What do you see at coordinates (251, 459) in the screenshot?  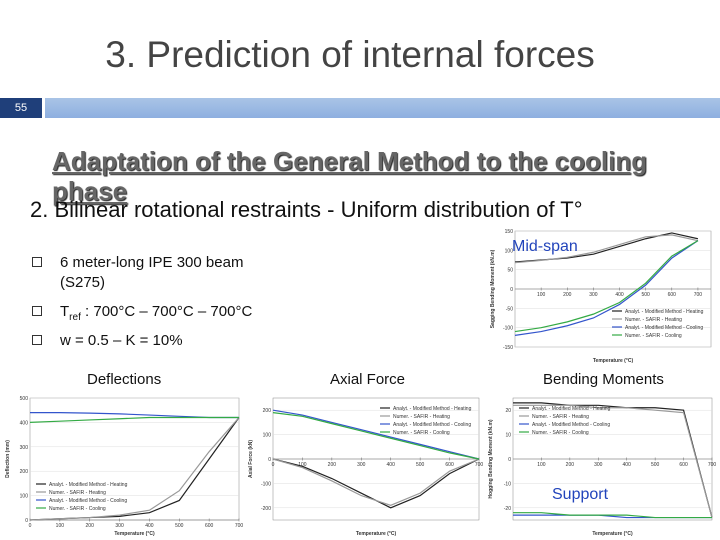 I see `y-axis-label: Axial Force (kN)` at bounding box center [251, 459].